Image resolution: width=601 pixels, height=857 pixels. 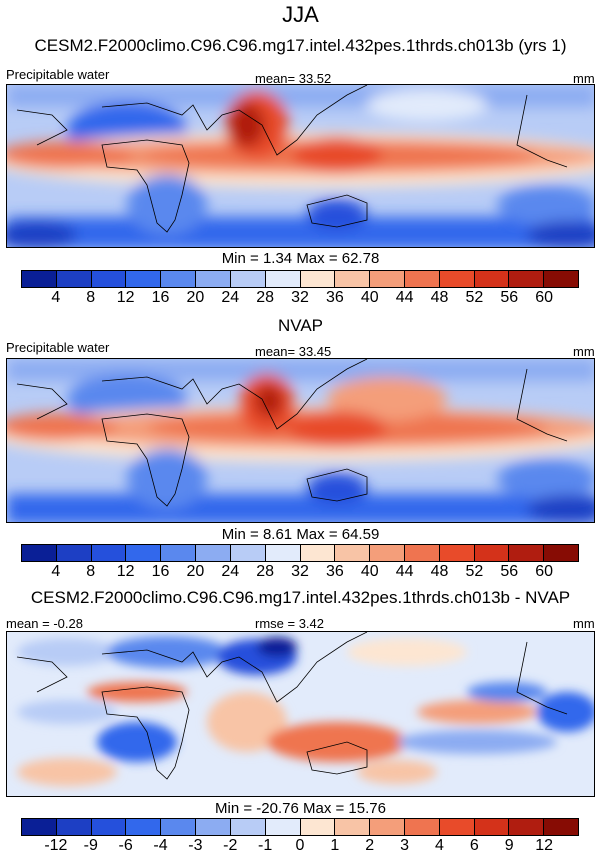 I want to click on colorbar-tick-label: 24, so click(x=230, y=571).